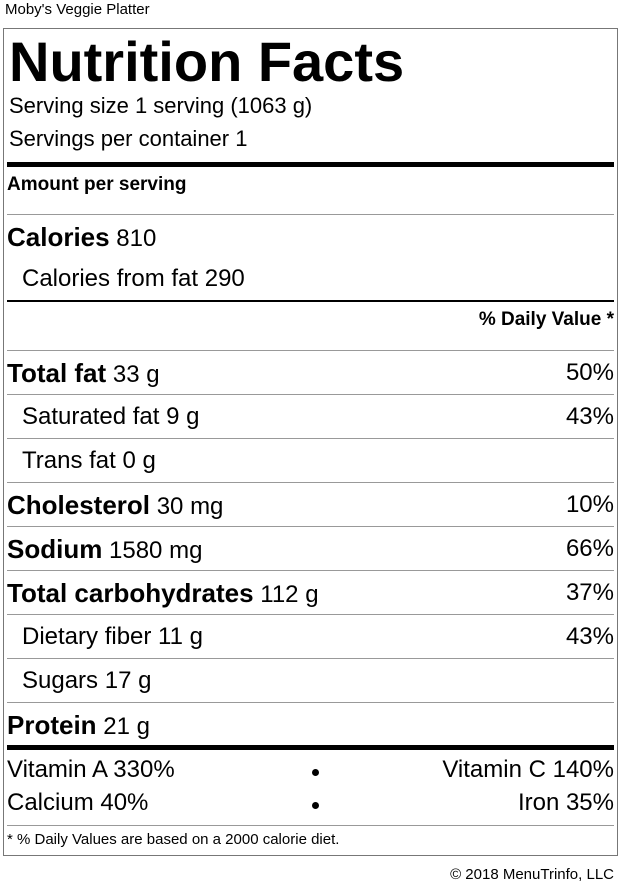  Describe the element at coordinates (310, 505) in the screenshot. I see `nutrient-row: Cholesterol 30 mg 10%` at that location.